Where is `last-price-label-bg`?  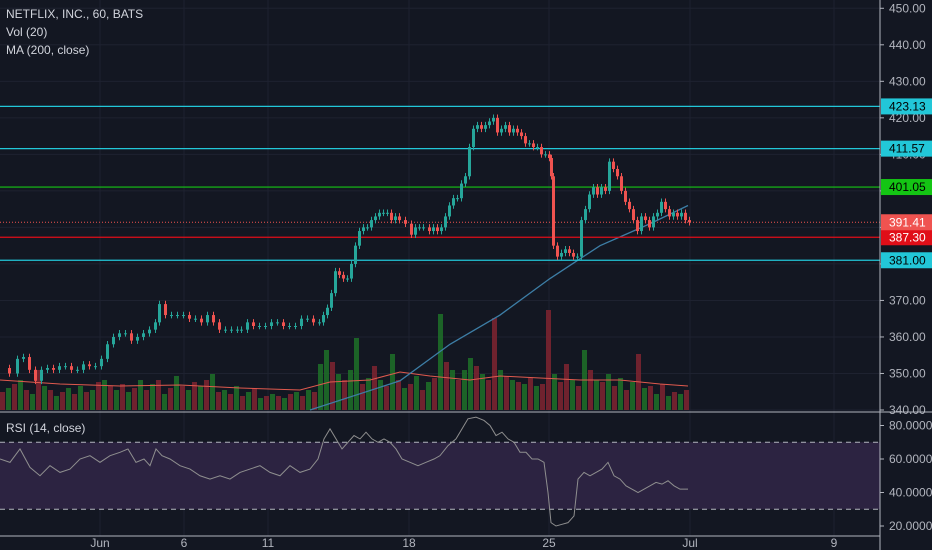 last-price-label-bg is located at coordinates (906, 222).